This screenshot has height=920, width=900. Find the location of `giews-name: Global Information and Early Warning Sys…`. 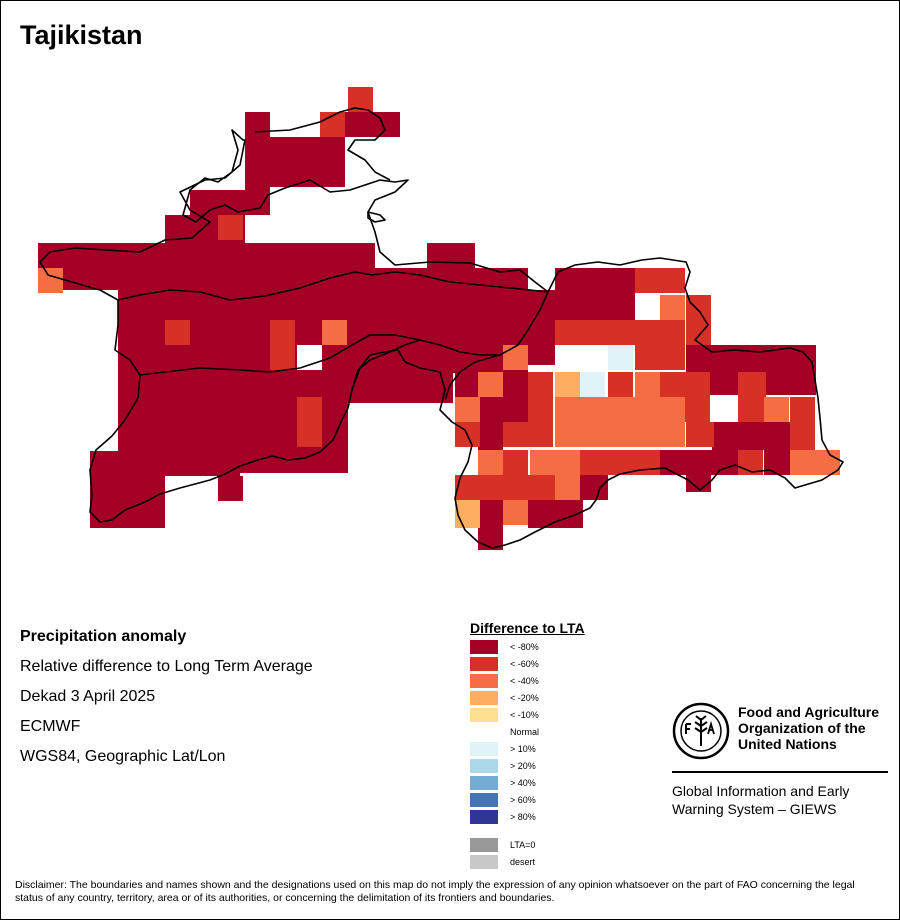

giews-name: Global Information and Early Warning Sys… is located at coordinates (782, 800).